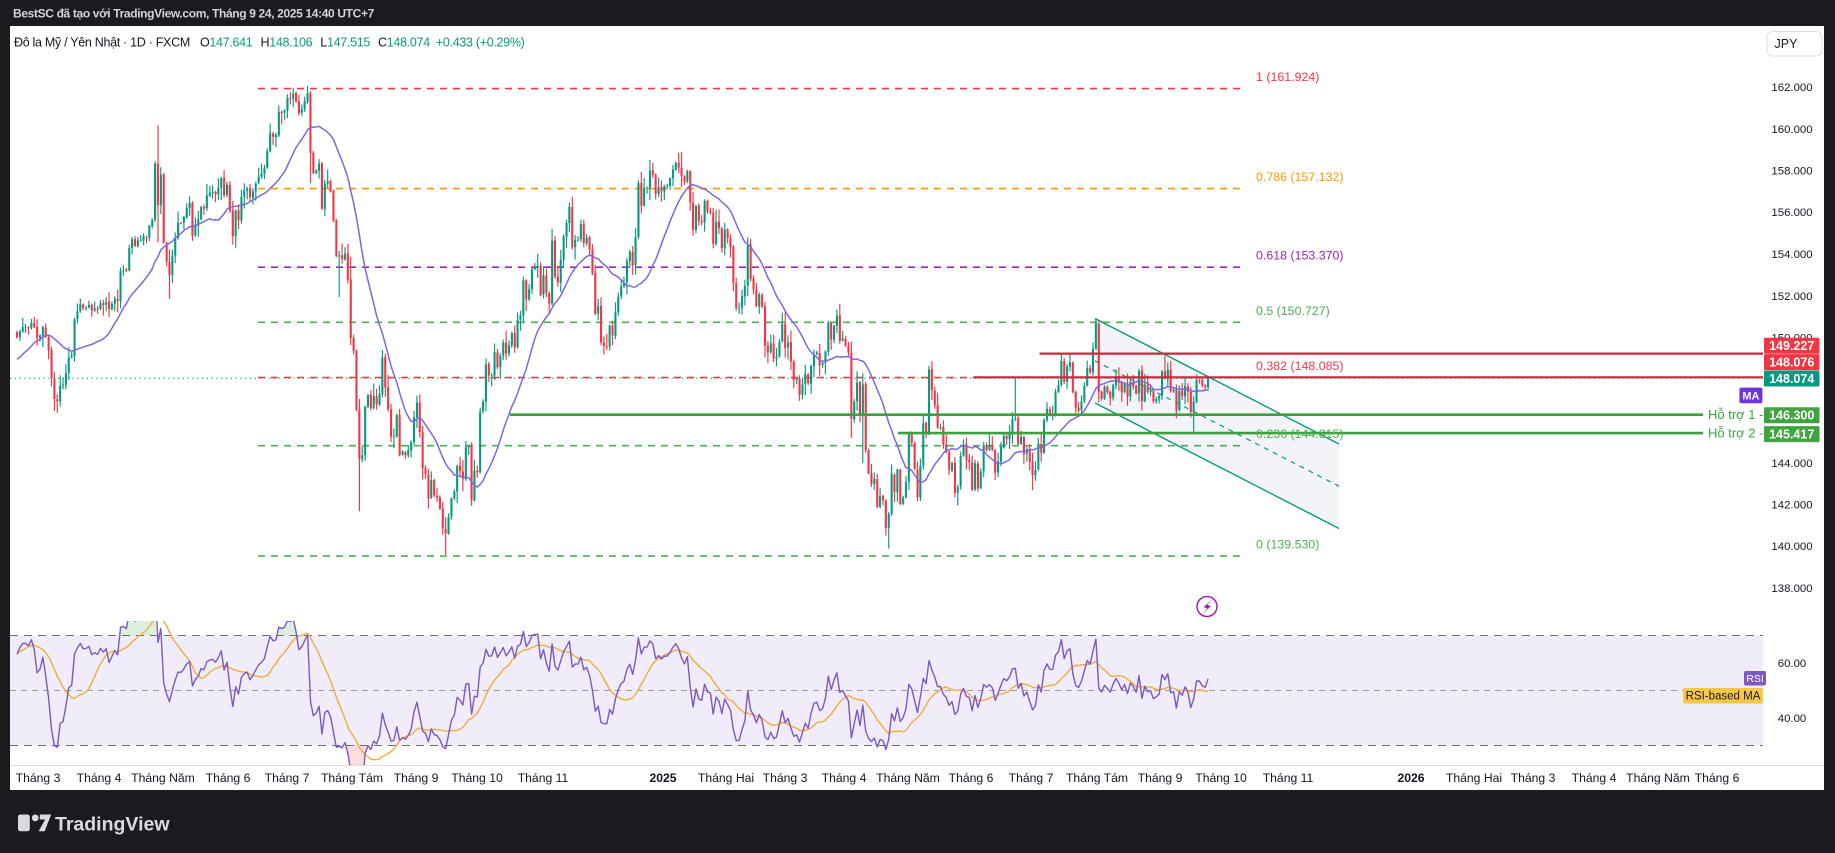  I want to click on svg-text: 158.000, so click(1791, 172).